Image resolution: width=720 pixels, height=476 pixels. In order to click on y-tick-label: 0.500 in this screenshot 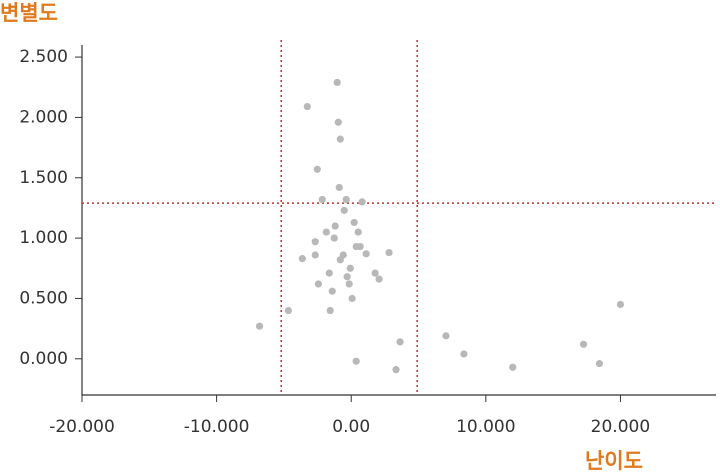, I will do `click(43, 298)`.